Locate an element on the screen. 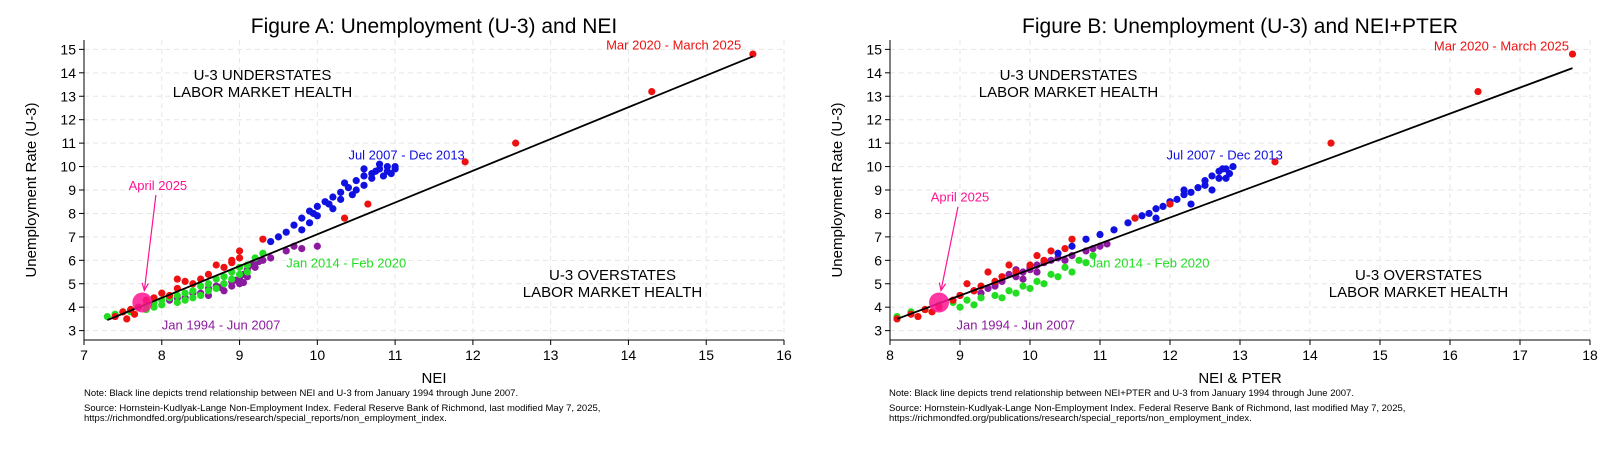  fig-b-x-tick-label: 11 is located at coordinates (1100, 355).